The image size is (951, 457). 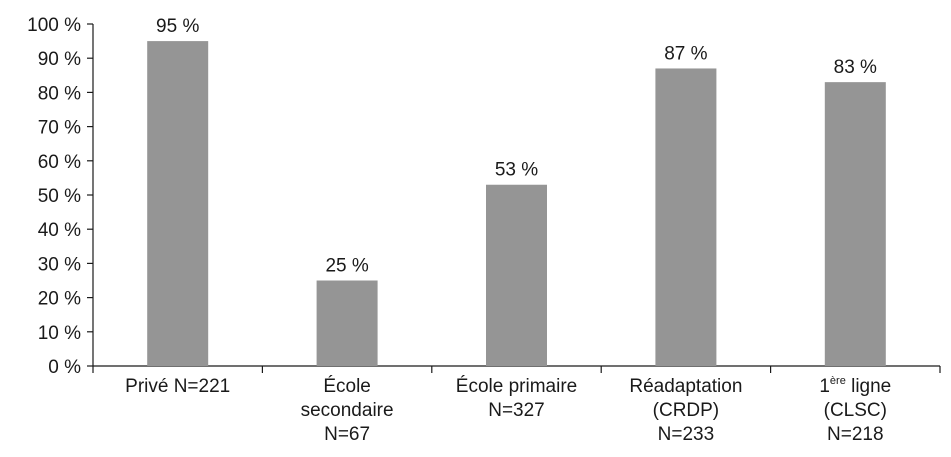 I want to click on category-label: Privé N=221, so click(x=177, y=386).